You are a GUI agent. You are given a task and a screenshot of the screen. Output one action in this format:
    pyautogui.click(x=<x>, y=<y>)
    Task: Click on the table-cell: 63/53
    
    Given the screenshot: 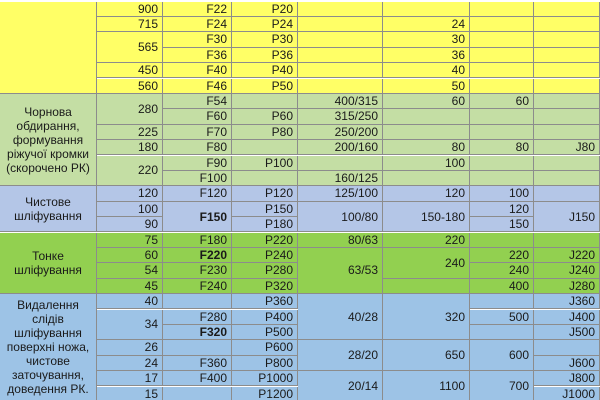 What is the action you would take?
    pyautogui.click(x=340, y=271)
    